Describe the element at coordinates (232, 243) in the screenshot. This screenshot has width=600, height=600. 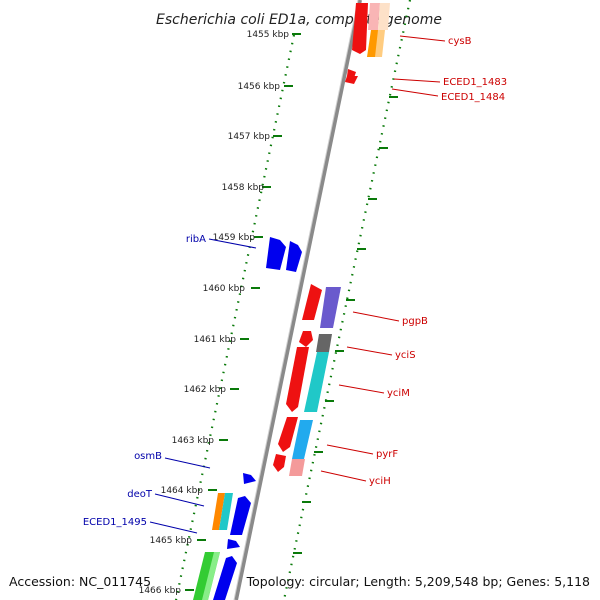
I see `leader-ribA` at that location.